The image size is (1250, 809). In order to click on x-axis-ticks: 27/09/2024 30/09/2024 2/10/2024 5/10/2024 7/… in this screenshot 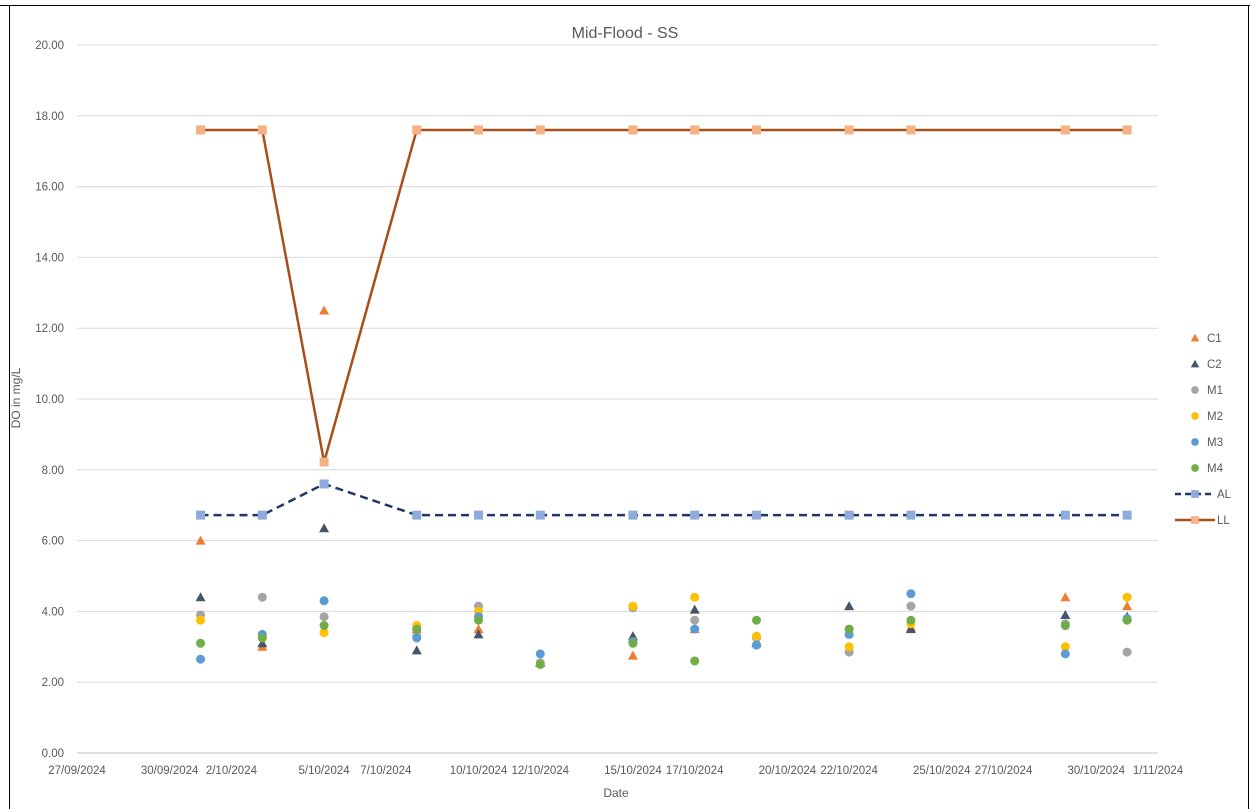, I will do `click(616, 771)`.